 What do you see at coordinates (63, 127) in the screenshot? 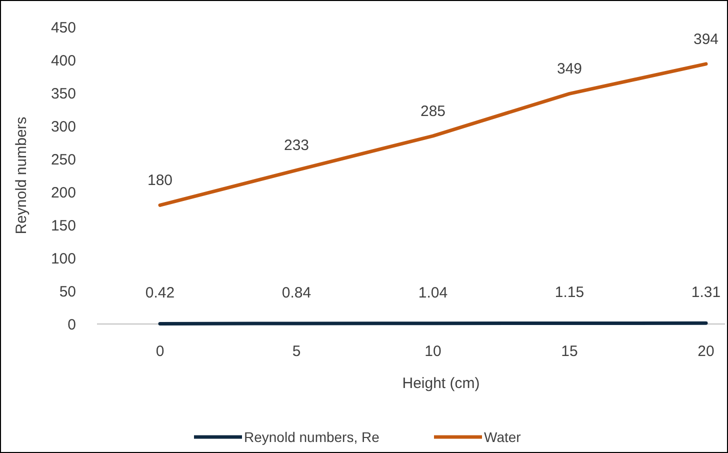
I see `y-tick-label: 300` at bounding box center [63, 127].